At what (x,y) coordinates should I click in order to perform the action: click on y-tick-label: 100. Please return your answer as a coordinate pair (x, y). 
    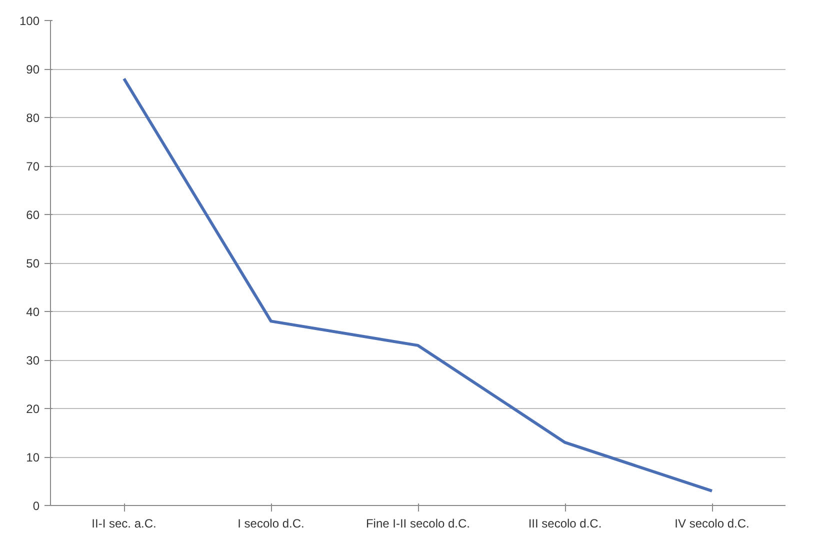
    Looking at the image, I should click on (29, 21).